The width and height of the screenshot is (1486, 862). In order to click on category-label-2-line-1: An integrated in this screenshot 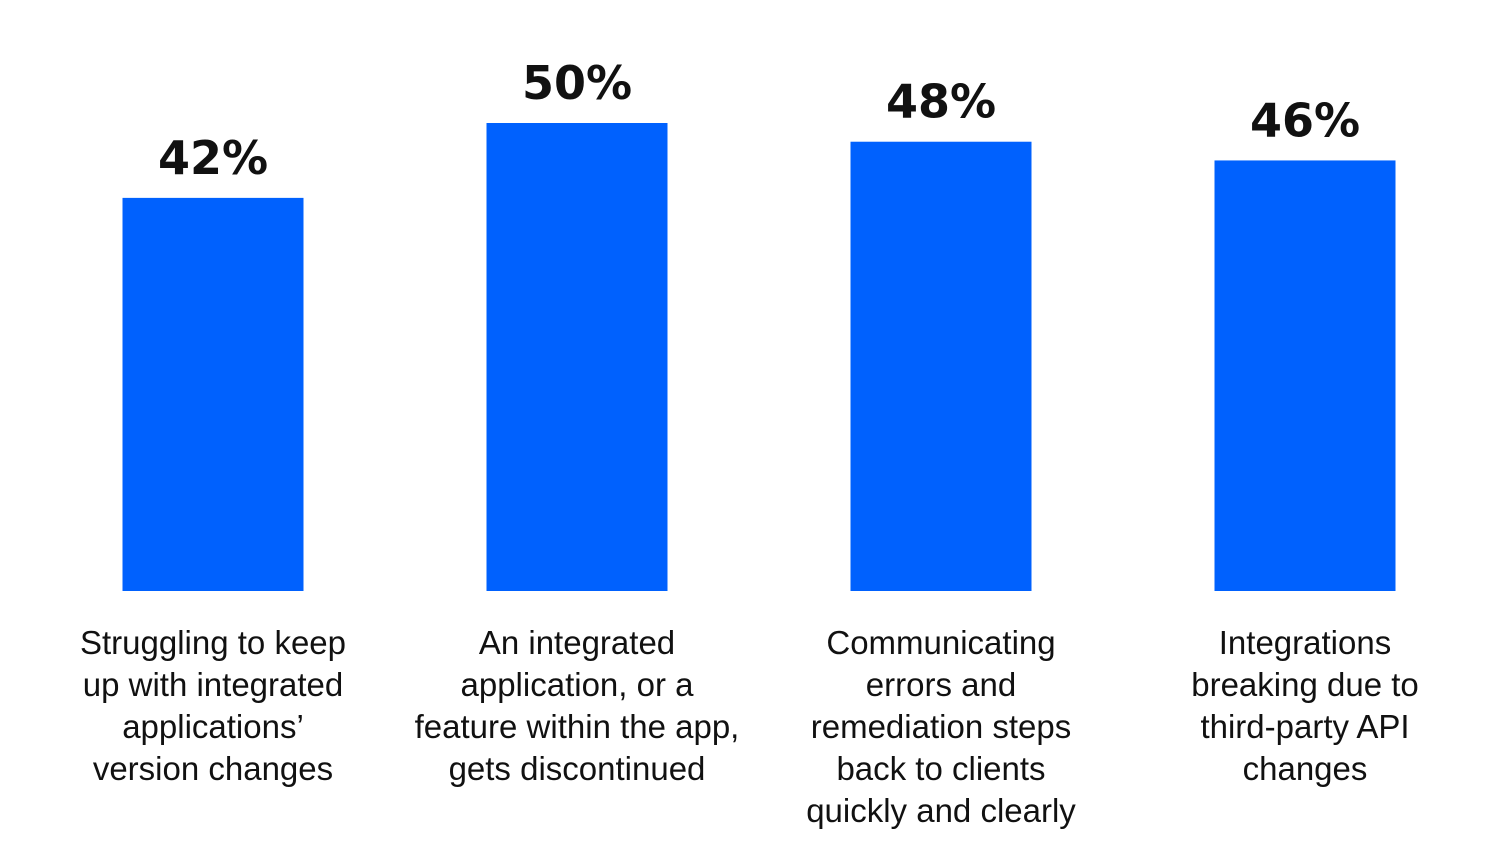, I will do `click(577, 642)`.